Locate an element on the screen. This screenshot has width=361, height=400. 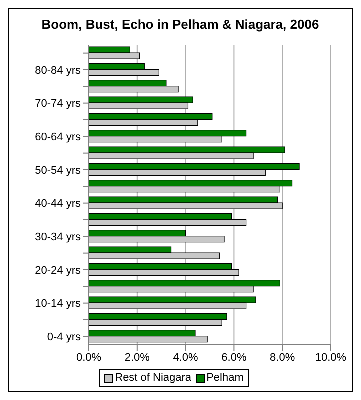
x-tick-label: 6.0% is located at coordinates (234, 358).